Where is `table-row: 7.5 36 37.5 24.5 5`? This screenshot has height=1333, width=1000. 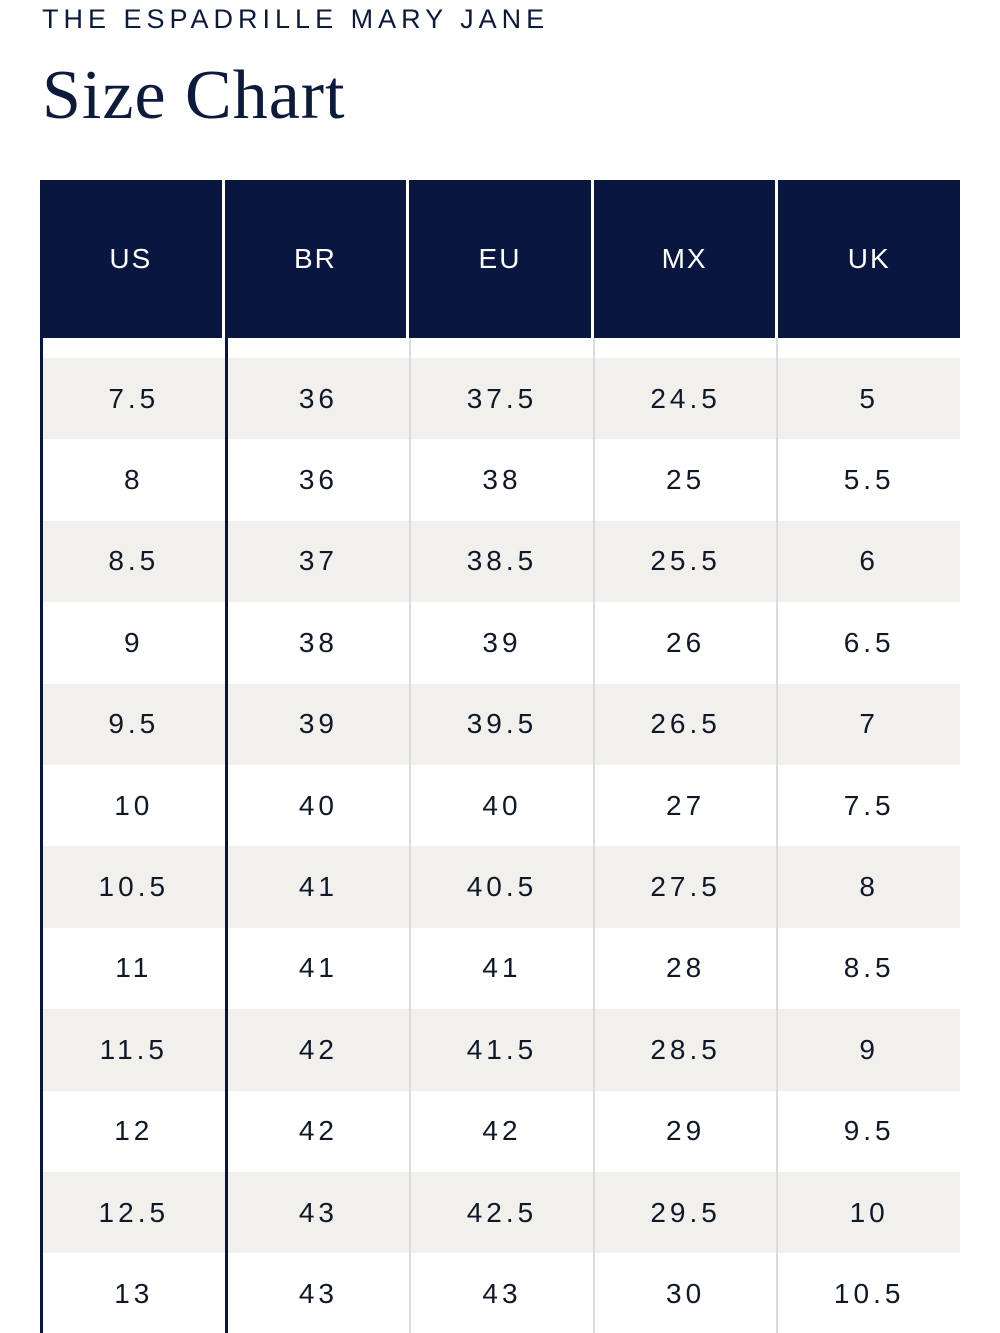
table-row: 7.5 36 37.5 24.5 5 is located at coordinates (500, 399).